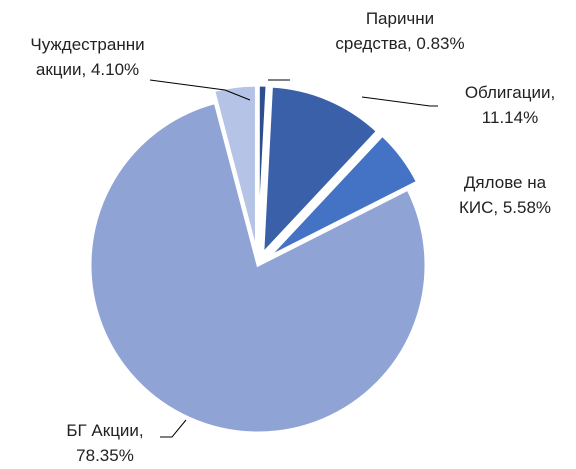 This screenshot has width=576, height=469. Describe the element at coordinates (105, 455) in the screenshot. I see `value-label: 78.35%` at that location.